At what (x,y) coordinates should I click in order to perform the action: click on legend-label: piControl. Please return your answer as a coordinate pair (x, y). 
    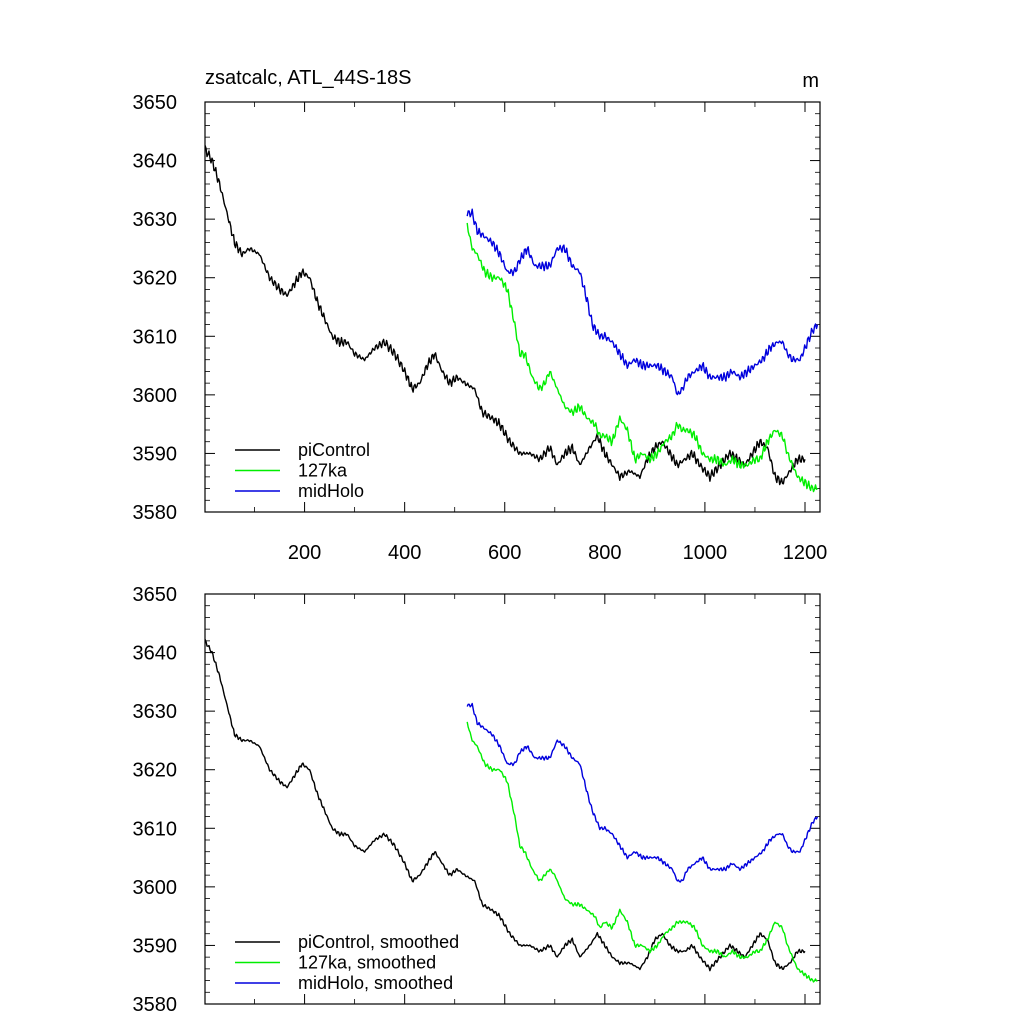
    Looking at the image, I should click on (334, 450).